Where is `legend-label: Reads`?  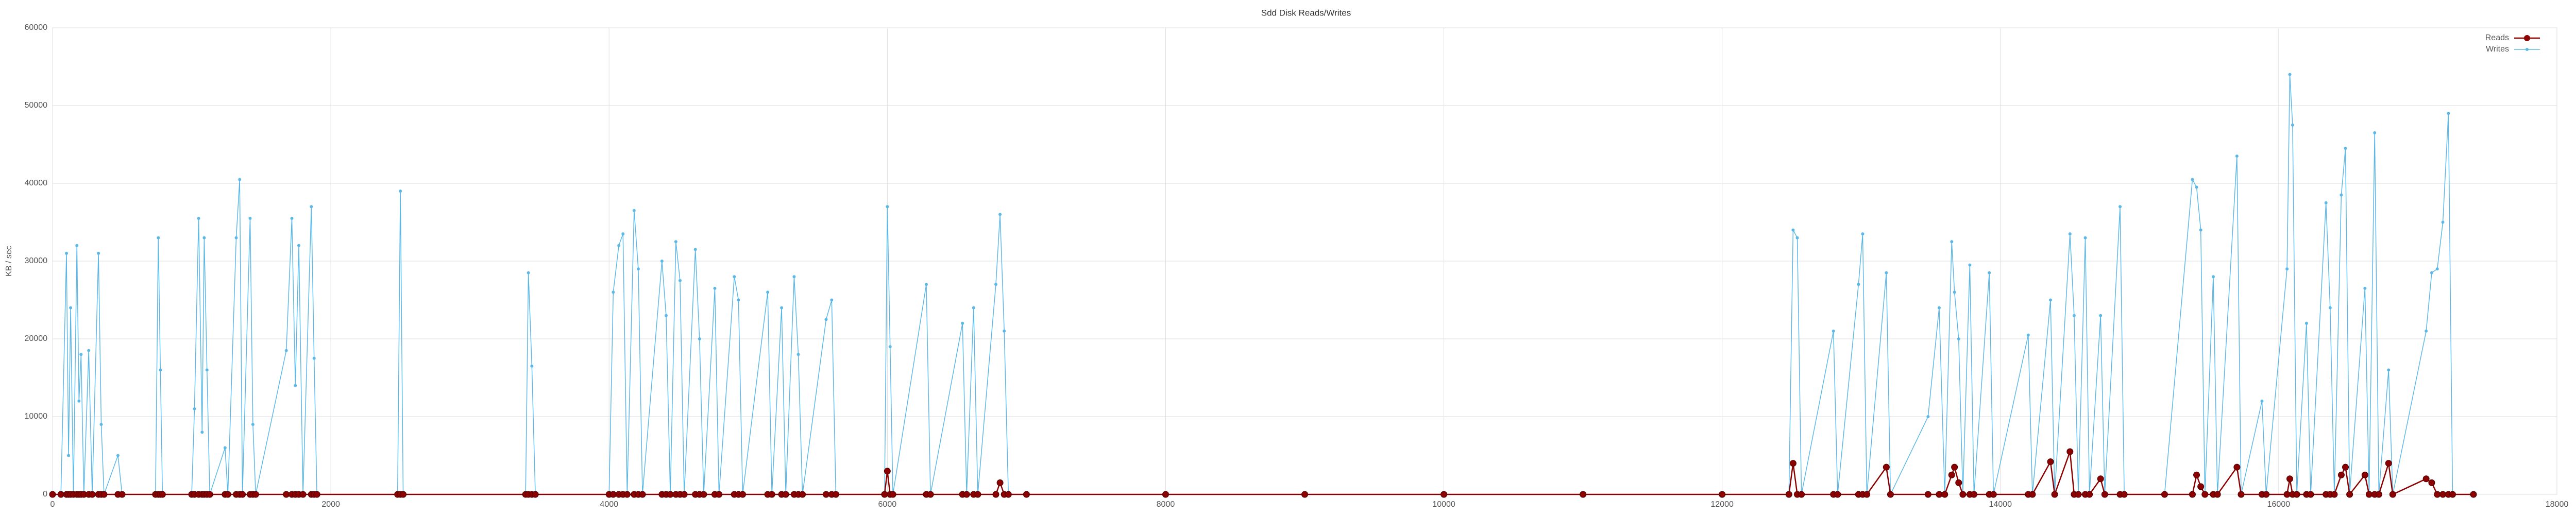 legend-label: Reads is located at coordinates (2497, 37).